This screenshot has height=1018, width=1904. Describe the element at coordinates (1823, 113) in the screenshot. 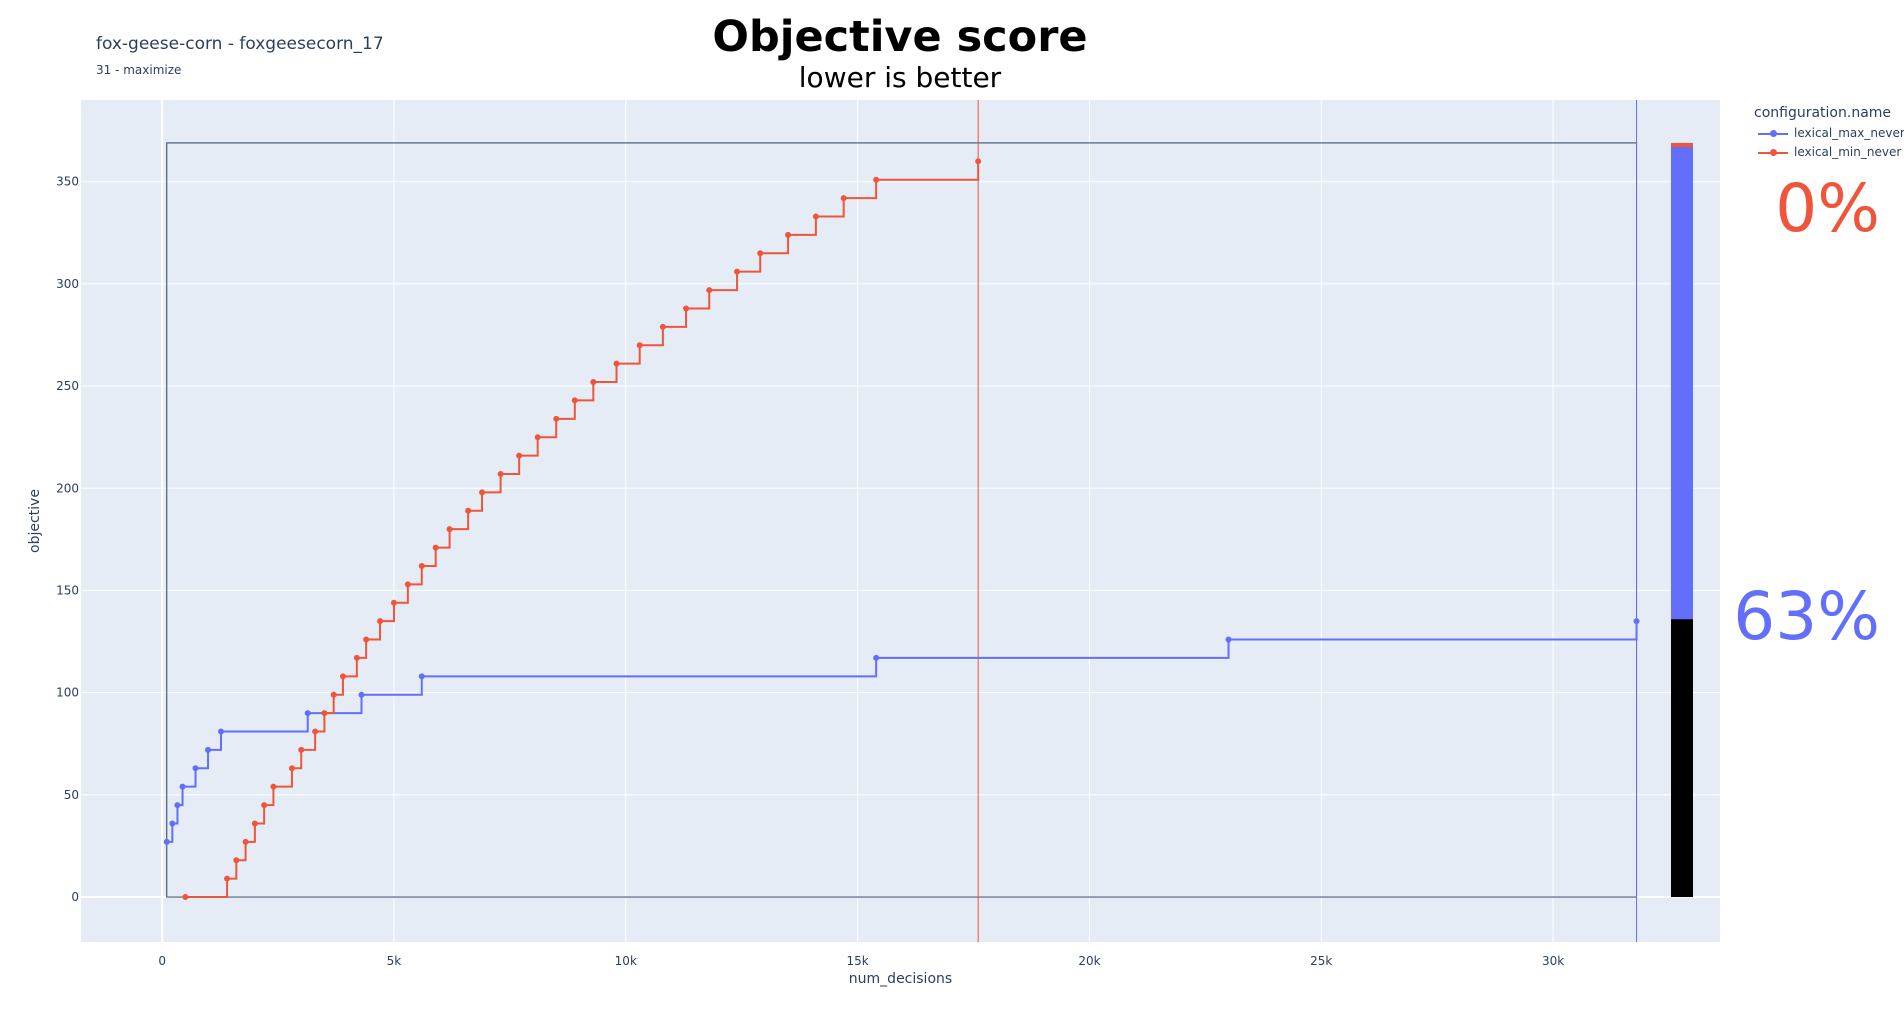

I see `legend-title: configuration.name` at that location.